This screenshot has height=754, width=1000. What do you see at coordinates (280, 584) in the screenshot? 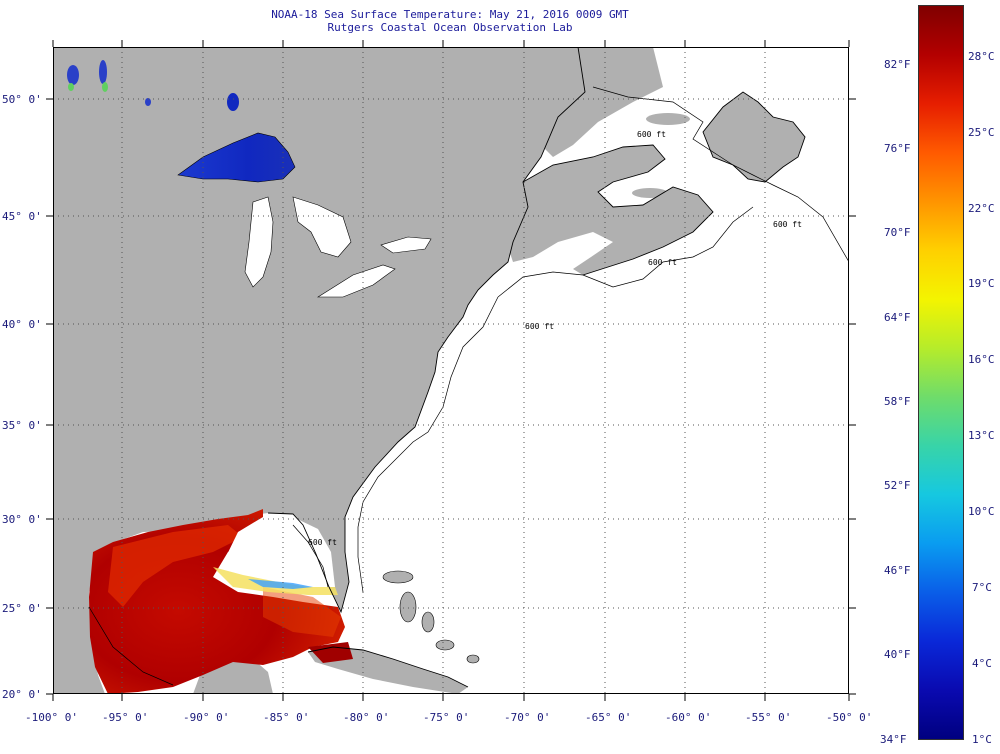
I see `gulf-cool-fringe` at bounding box center [280, 584].